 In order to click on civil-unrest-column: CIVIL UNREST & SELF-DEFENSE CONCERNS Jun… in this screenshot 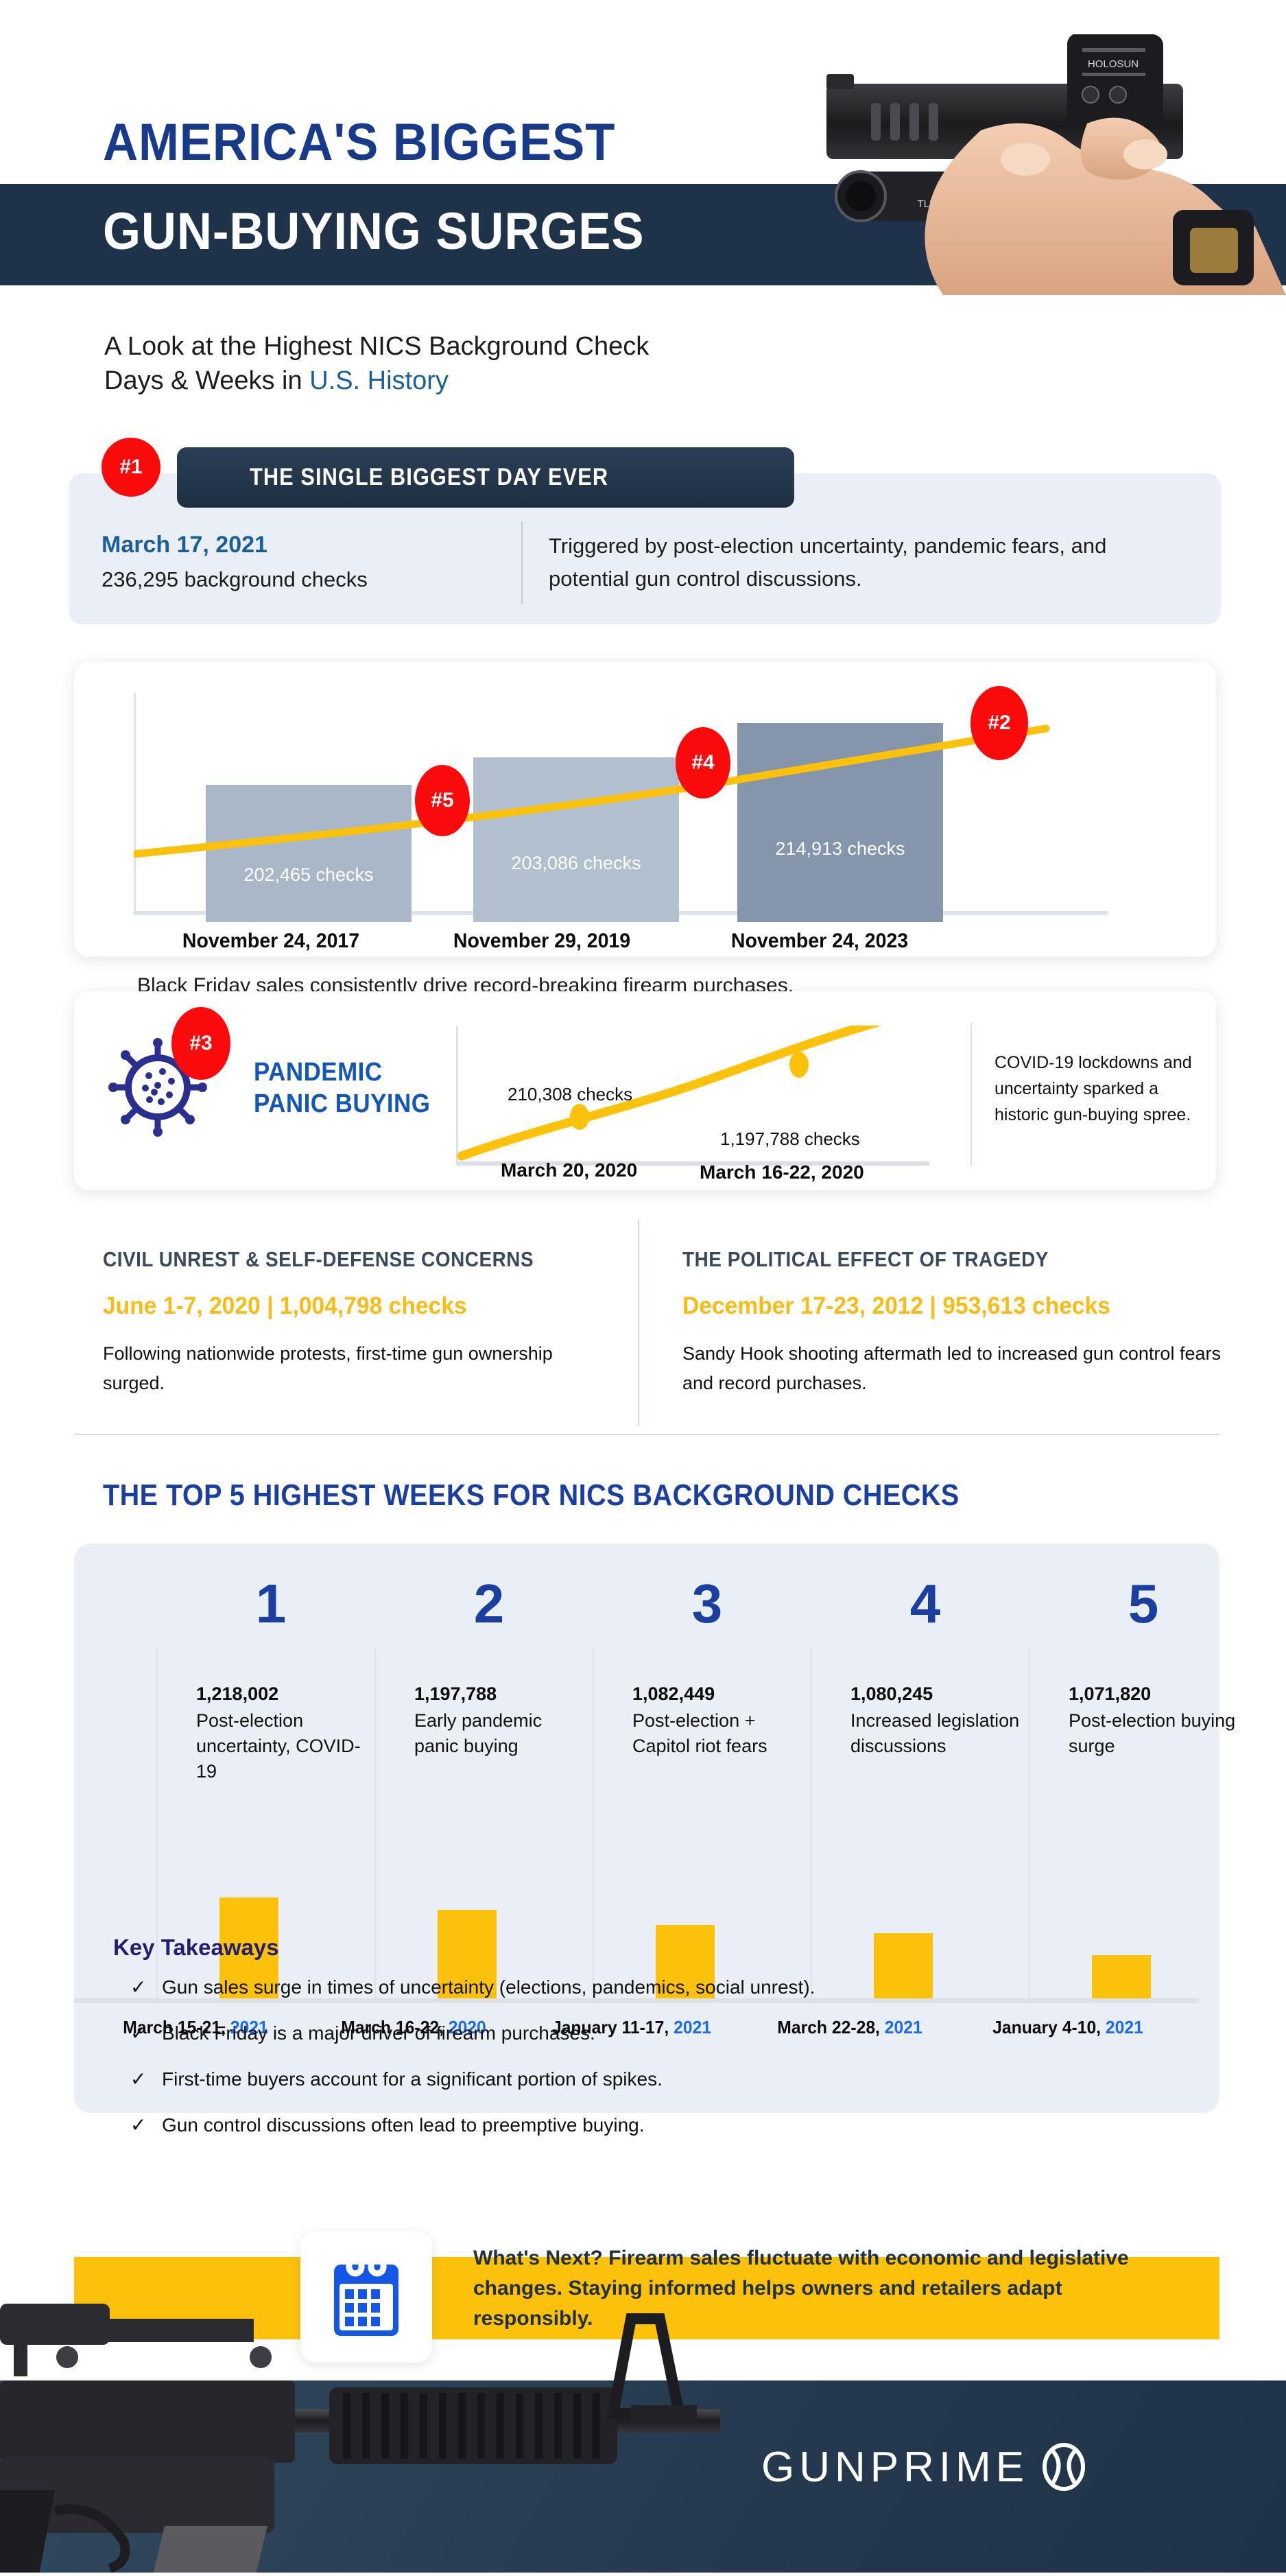, I will do `click(343, 1322)`.